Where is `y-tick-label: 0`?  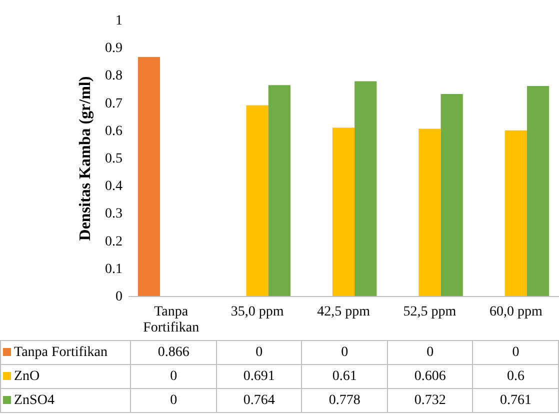
y-tick-label: 0 is located at coordinates (119, 297).